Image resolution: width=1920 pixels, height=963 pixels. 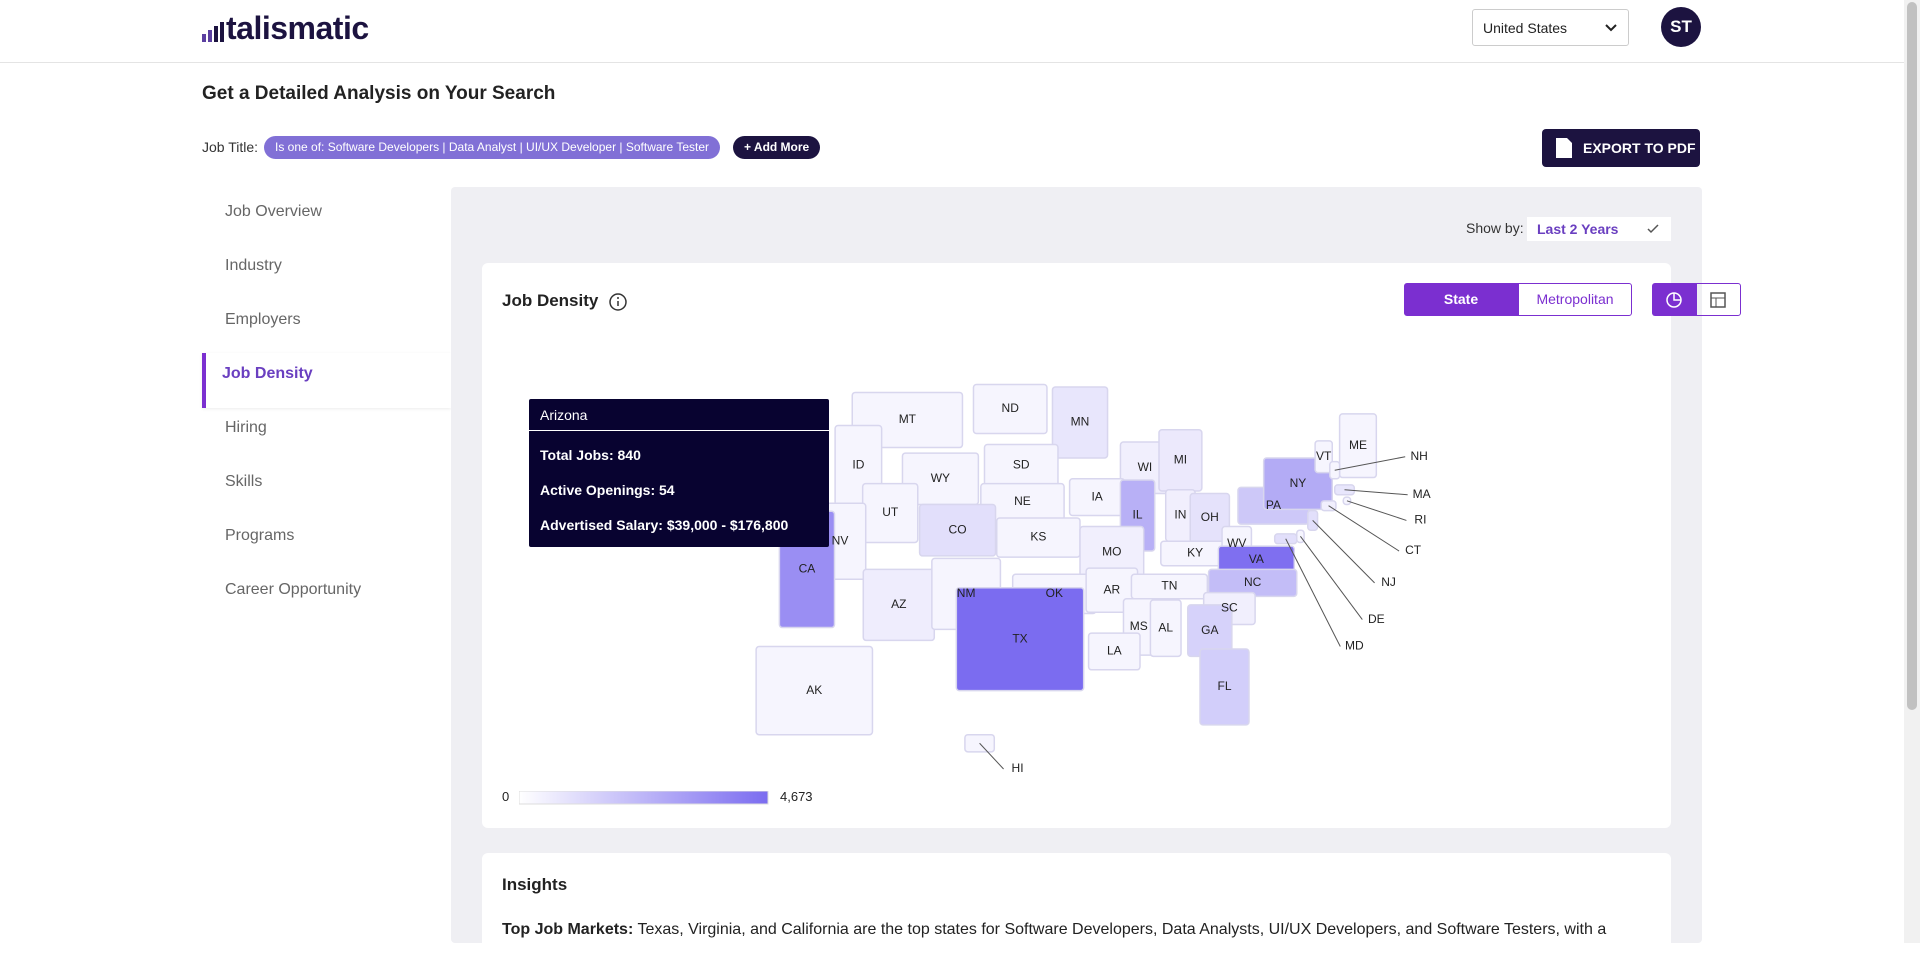 What do you see at coordinates (293, 589) in the screenshot?
I see `sidebar-item: Career Opportunity` at bounding box center [293, 589].